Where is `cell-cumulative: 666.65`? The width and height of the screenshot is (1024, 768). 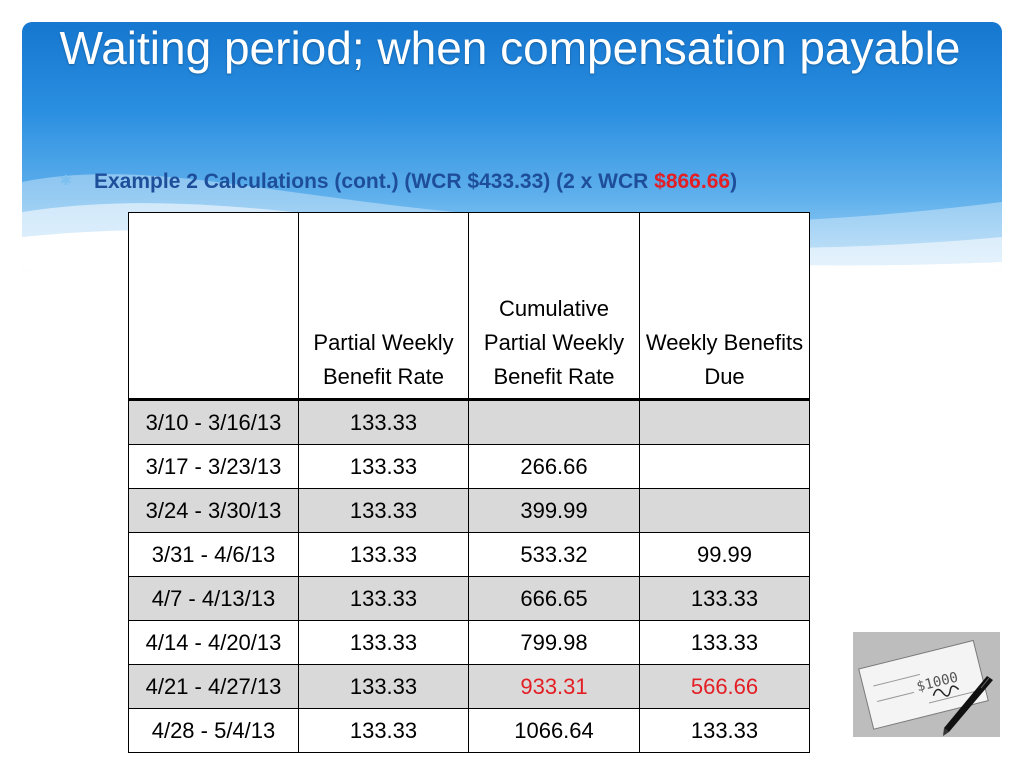
cell-cumulative: 666.65 is located at coordinates (554, 598).